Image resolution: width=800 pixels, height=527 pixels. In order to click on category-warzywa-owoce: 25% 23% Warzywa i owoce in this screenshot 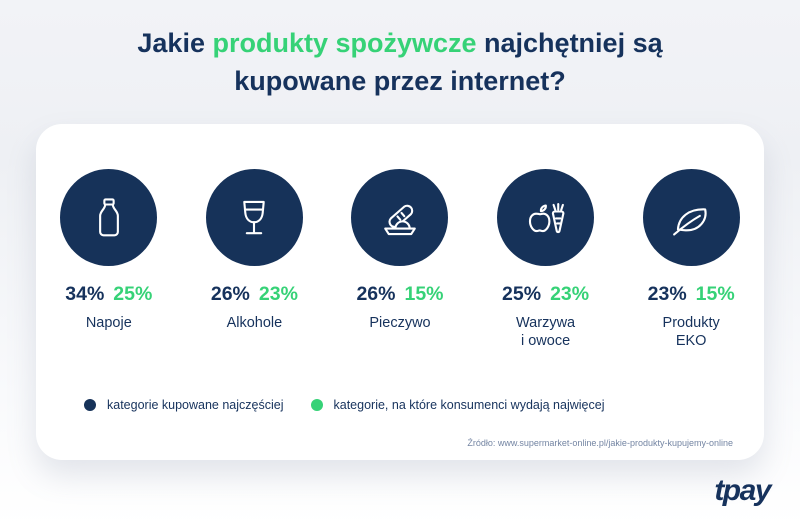, I will do `click(546, 259)`.